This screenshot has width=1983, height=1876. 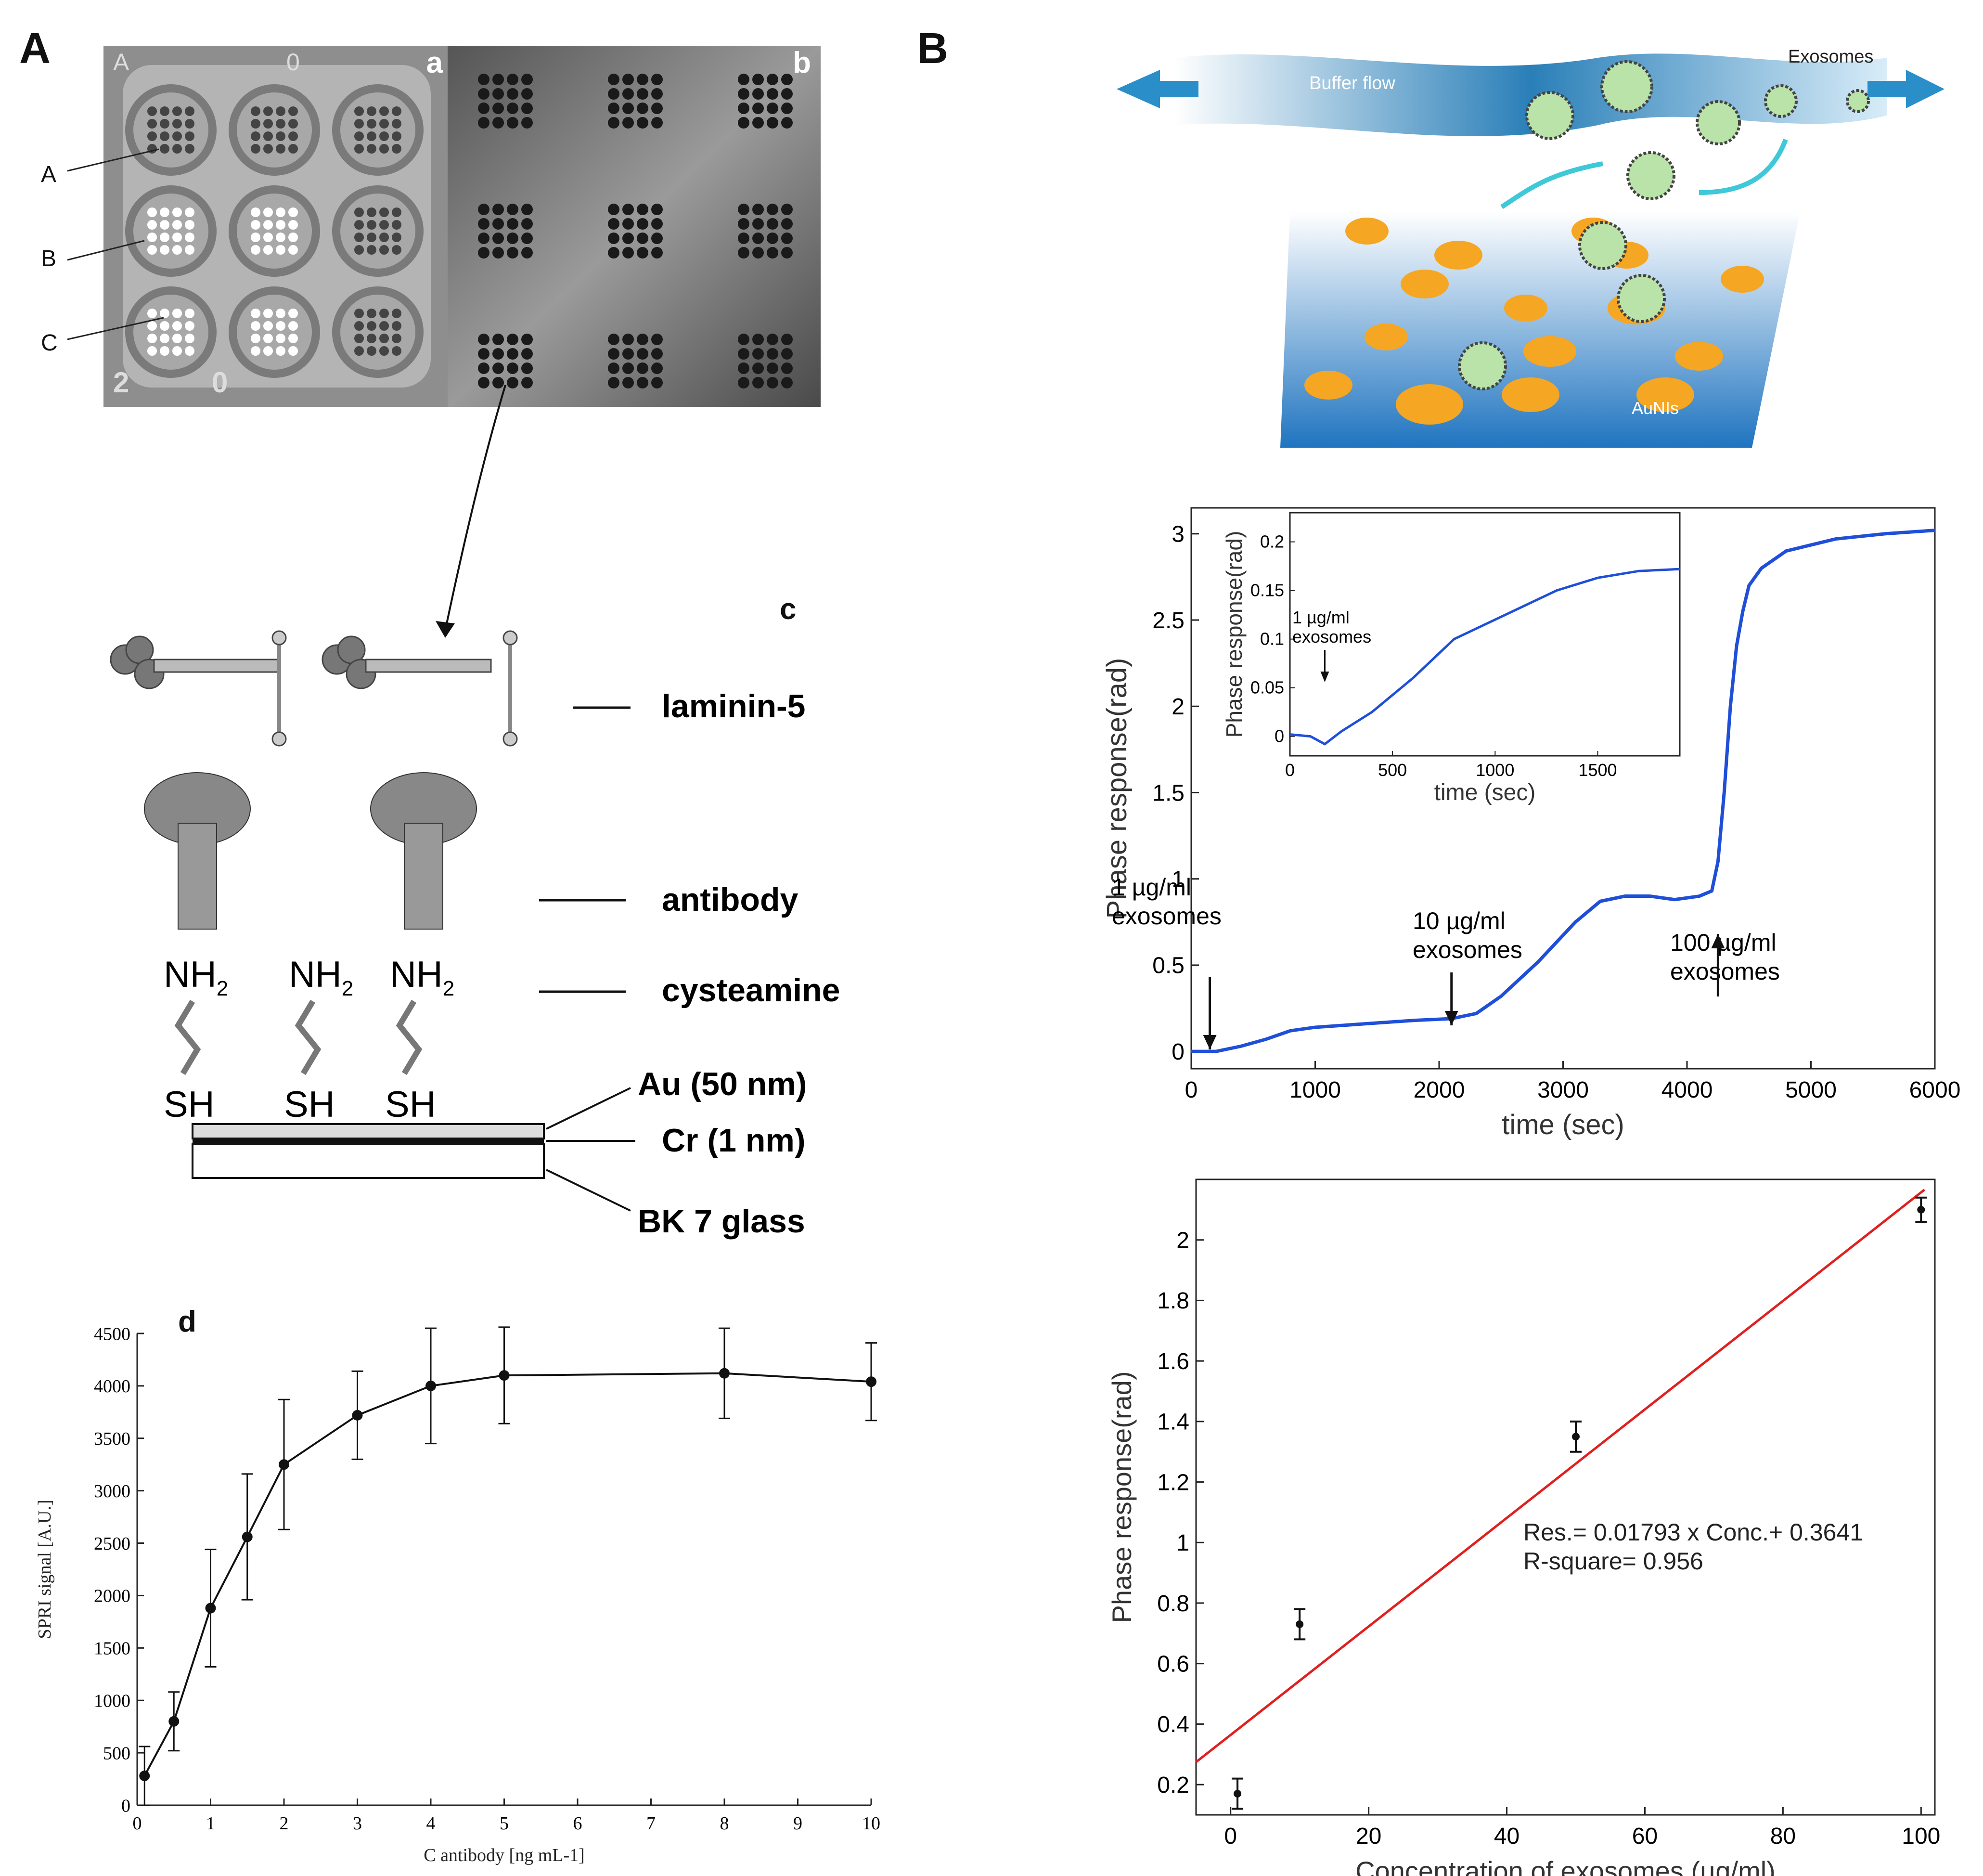 What do you see at coordinates (1324, 677) in the screenshot?
I see `inset-arrowhead` at bounding box center [1324, 677].